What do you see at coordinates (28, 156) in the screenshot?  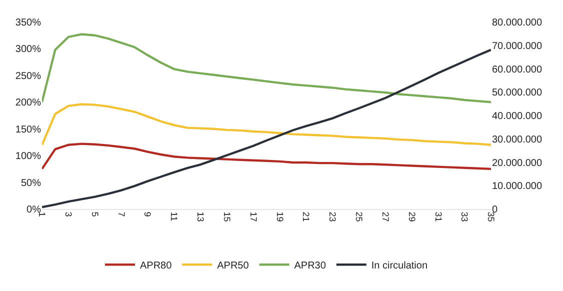 I see `y-tick-label: 100%` at bounding box center [28, 156].